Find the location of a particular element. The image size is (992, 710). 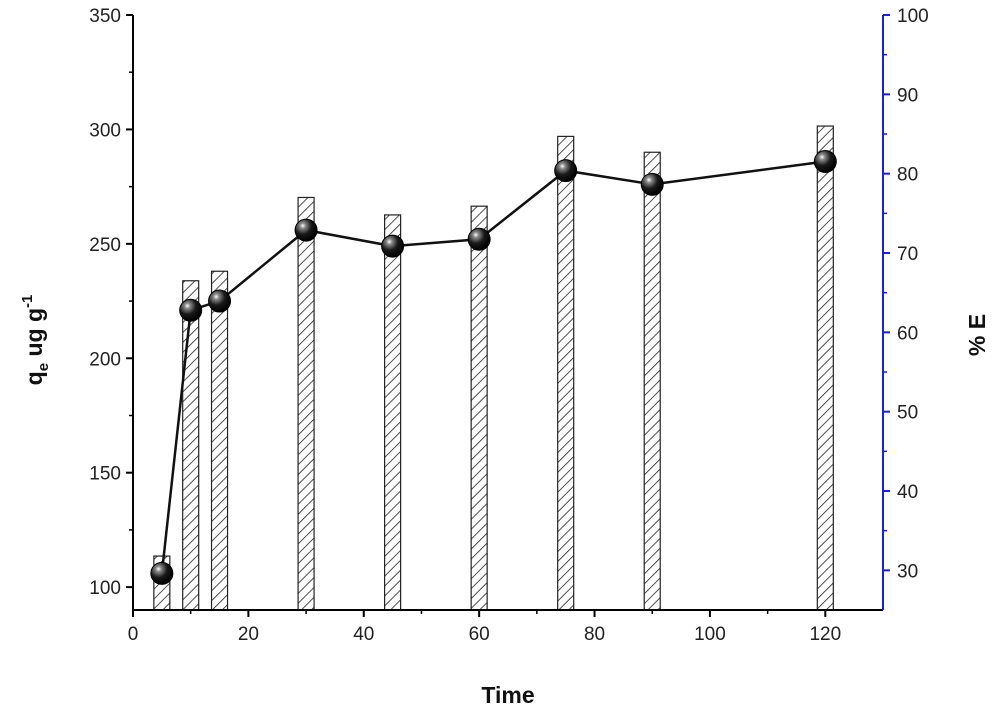

x-axis-ticks: 0 20 40 60 80 100 120 is located at coordinates (484, 627).